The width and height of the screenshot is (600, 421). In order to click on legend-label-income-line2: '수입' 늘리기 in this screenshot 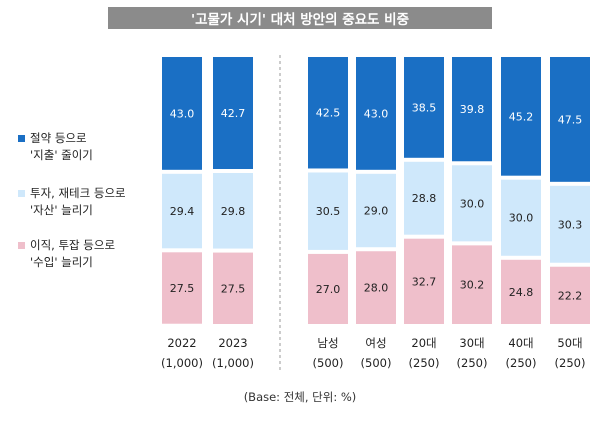, I will do `click(61, 262)`.